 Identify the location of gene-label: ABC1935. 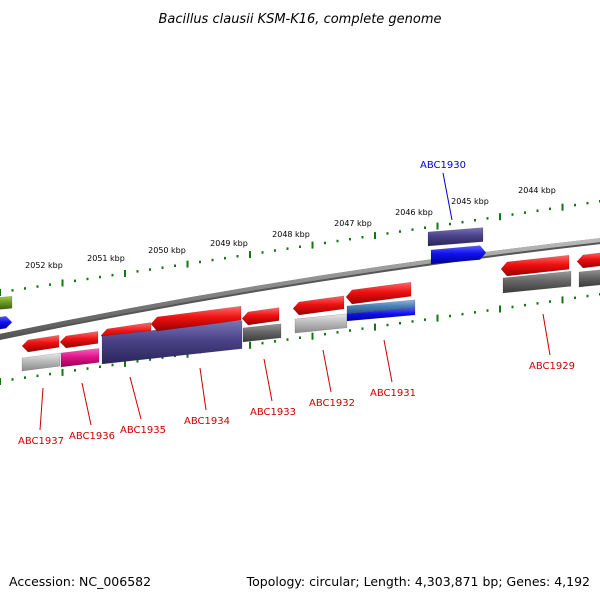
(143, 430).